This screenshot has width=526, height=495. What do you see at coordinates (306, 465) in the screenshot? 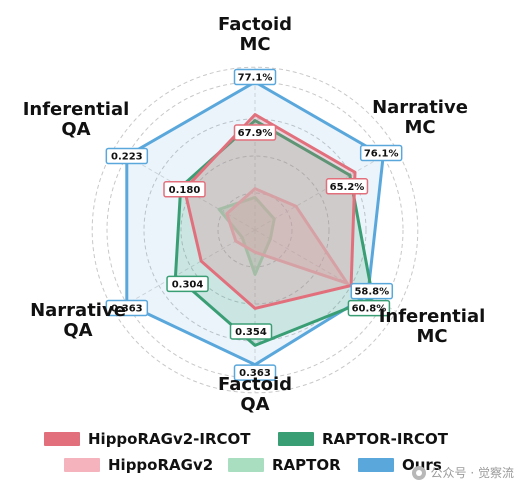
I see `legend-label: RAPTOR` at bounding box center [306, 465].